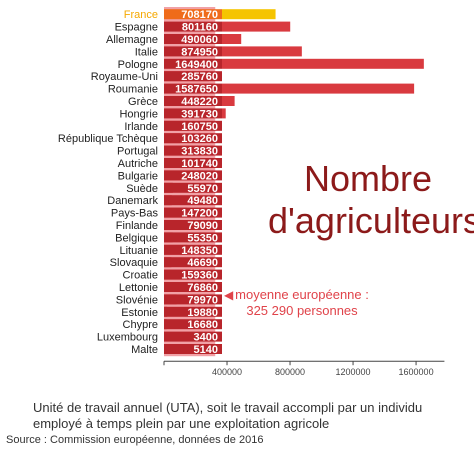 The height and width of the screenshot is (455, 474). What do you see at coordinates (138, 114) in the screenshot?
I see `category-label: Hongrie` at bounding box center [138, 114].